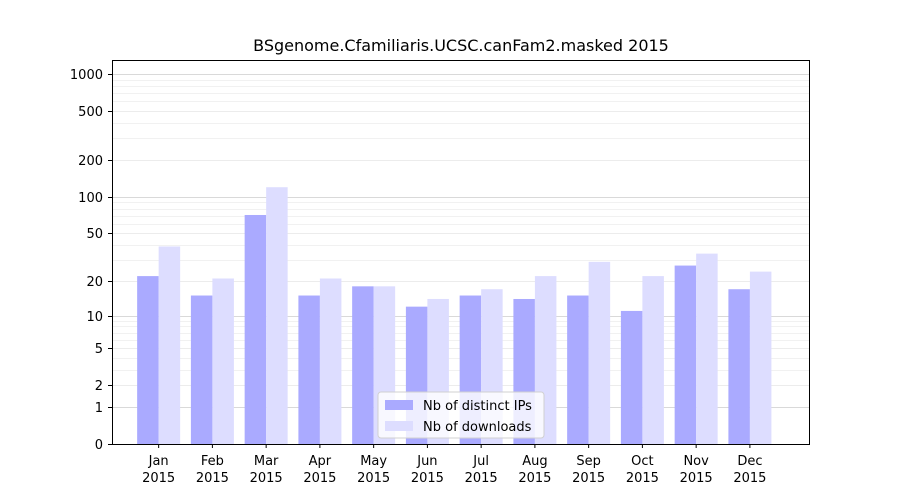 The height and width of the screenshot is (504, 900). I want to click on y-tick-label: 1, so click(99, 408).